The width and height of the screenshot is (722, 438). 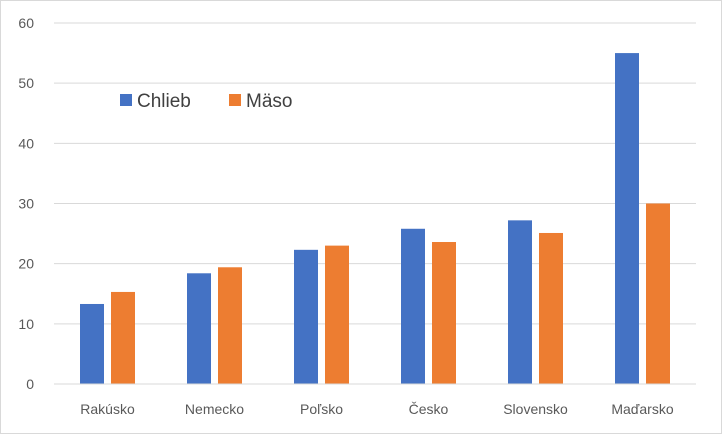 I want to click on y-tick-label: 0, so click(x=30, y=384).